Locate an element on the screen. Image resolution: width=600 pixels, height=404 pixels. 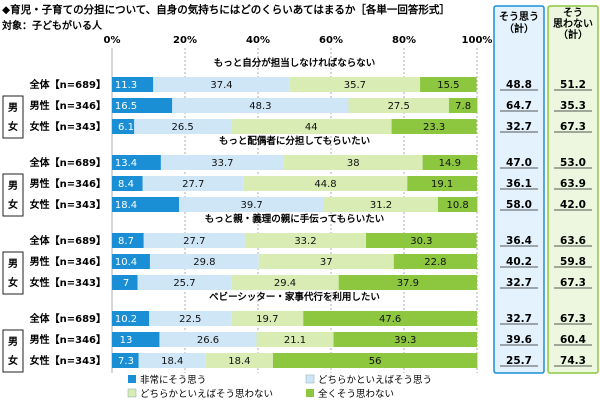
agree-column-panel is located at coordinates (519, 189).